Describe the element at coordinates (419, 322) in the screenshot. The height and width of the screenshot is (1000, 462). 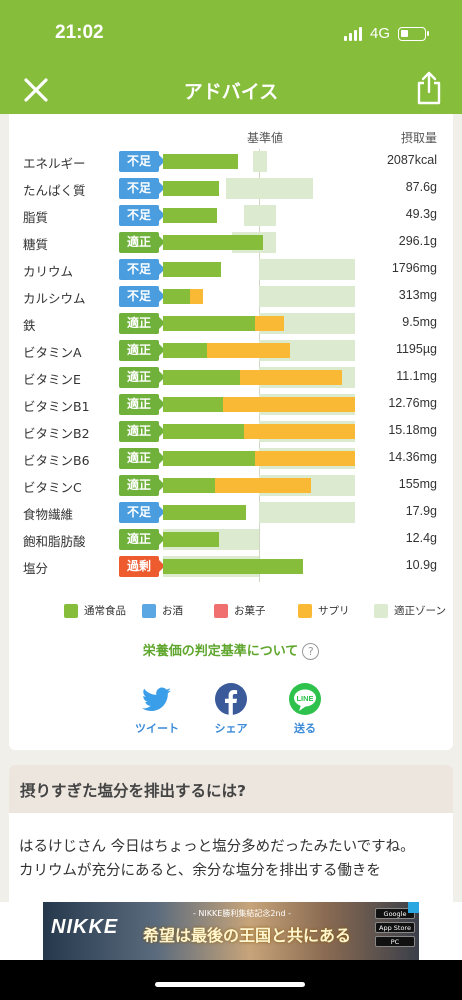
I see `intake-value: 9.5mg` at that location.